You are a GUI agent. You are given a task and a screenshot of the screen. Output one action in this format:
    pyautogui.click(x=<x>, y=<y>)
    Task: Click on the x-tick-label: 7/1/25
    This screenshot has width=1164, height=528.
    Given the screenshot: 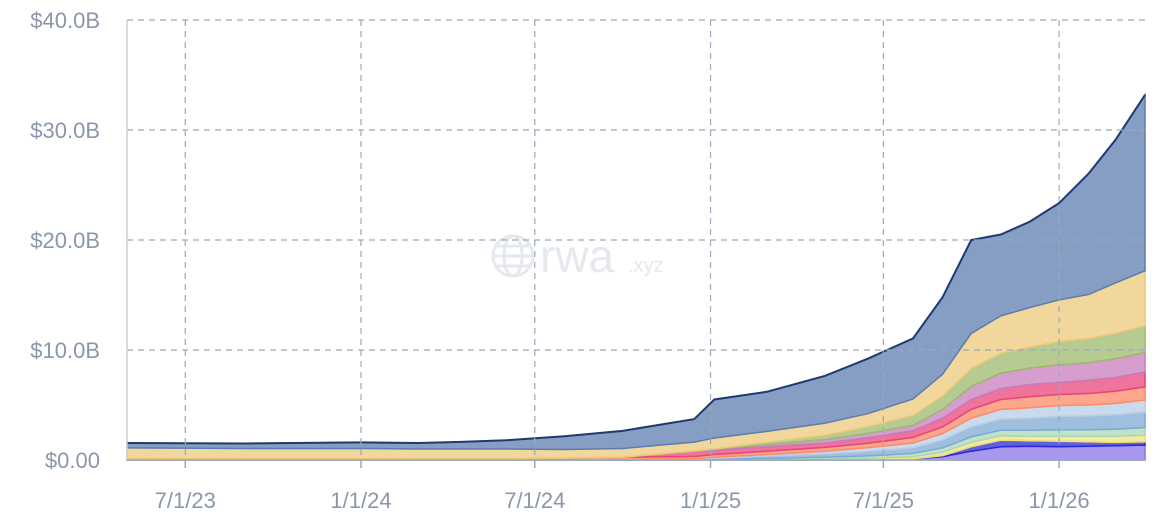 What is the action you would take?
    pyautogui.click(x=883, y=500)
    